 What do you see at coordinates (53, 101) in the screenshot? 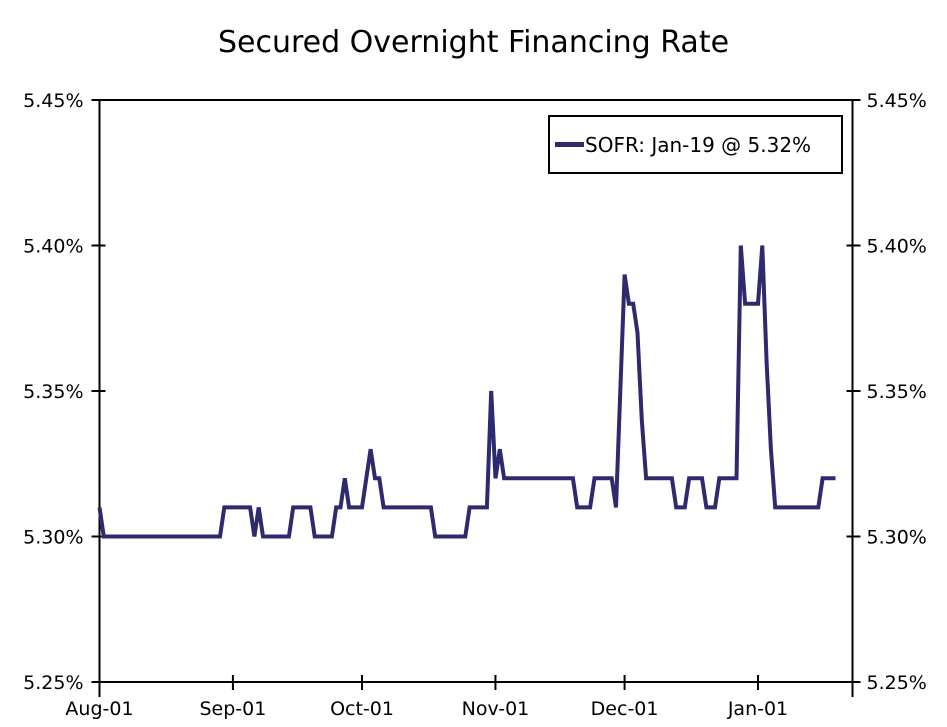
I see `y-axis-label-left: 5.45%` at bounding box center [53, 101].